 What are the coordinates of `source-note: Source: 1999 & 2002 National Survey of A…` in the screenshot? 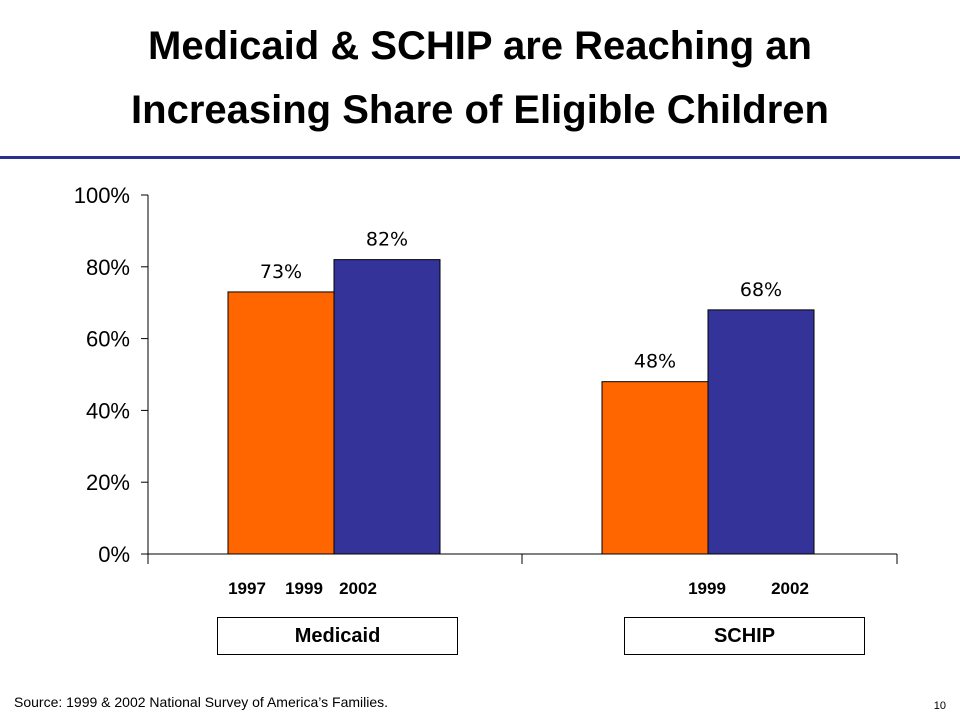 It's located at (201, 702).